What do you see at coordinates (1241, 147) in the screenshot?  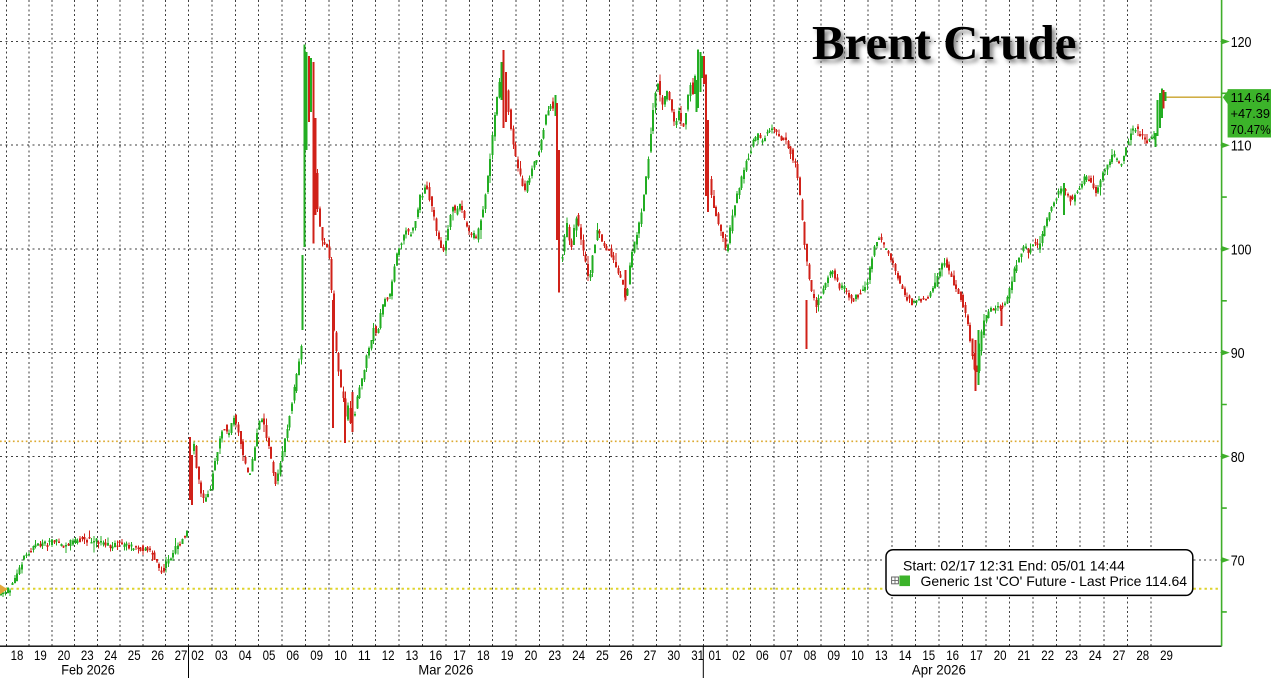 I see `svg-text: 110` at bounding box center [1241, 147].